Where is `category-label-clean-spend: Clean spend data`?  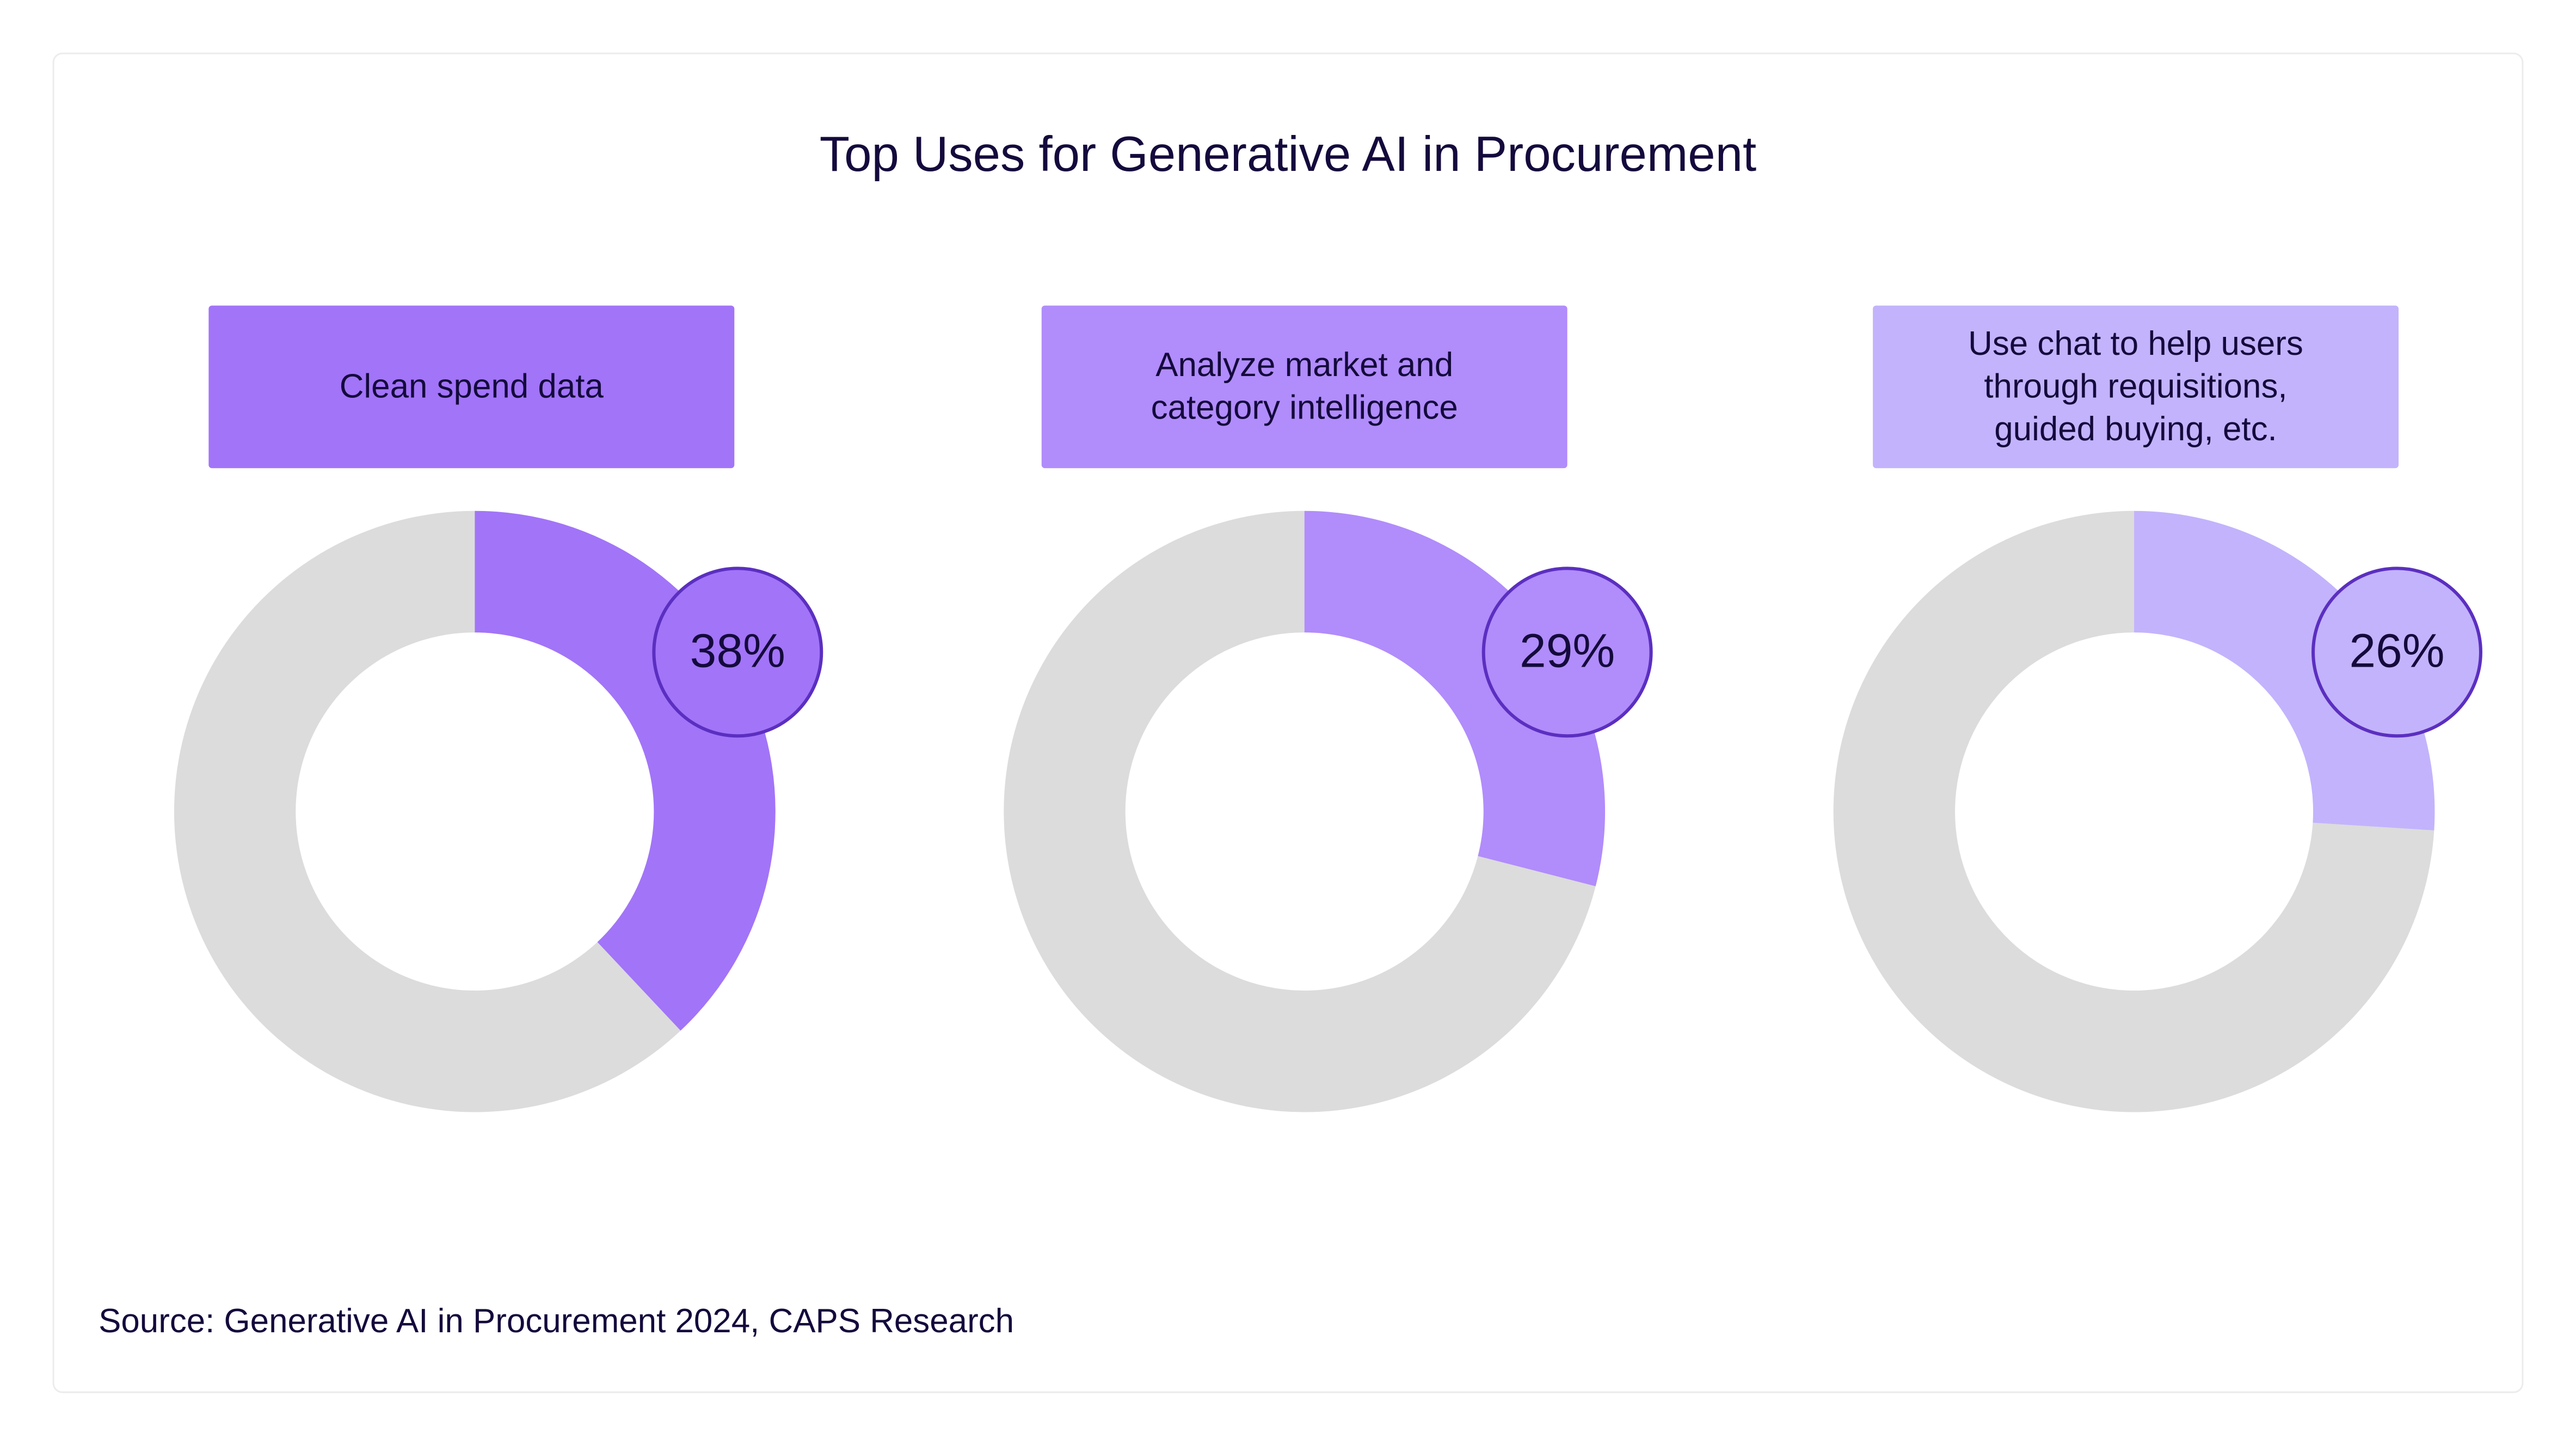 category-label-clean-spend: Clean spend data is located at coordinates (471, 387).